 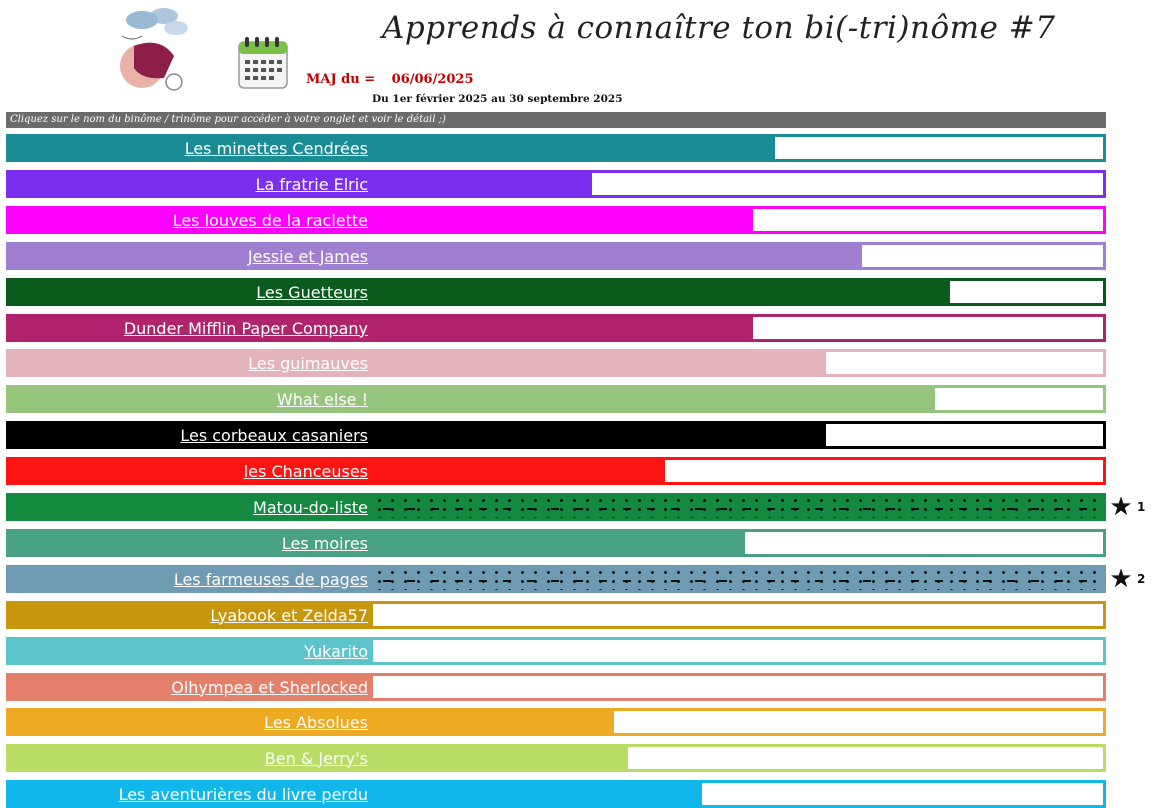 What do you see at coordinates (188, 579) in the screenshot?
I see `group-link: Les farmeuses de pages` at bounding box center [188, 579].